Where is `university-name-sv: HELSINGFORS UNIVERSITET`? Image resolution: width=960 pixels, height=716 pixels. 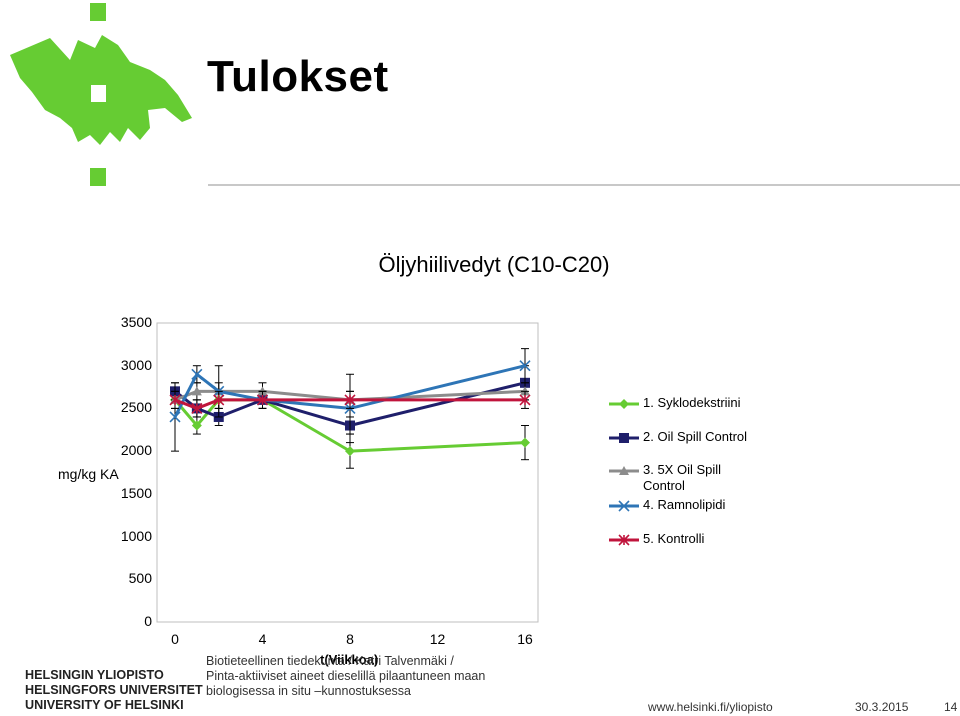 university-name-sv: HELSINGFORS UNIVERSITET is located at coordinates (114, 690).